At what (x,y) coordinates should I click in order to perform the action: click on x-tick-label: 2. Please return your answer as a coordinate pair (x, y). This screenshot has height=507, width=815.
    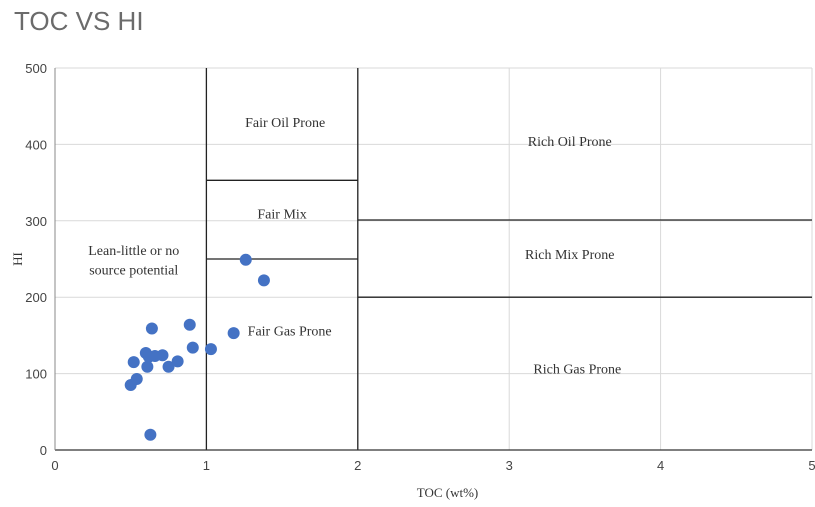
    Looking at the image, I should click on (357, 465).